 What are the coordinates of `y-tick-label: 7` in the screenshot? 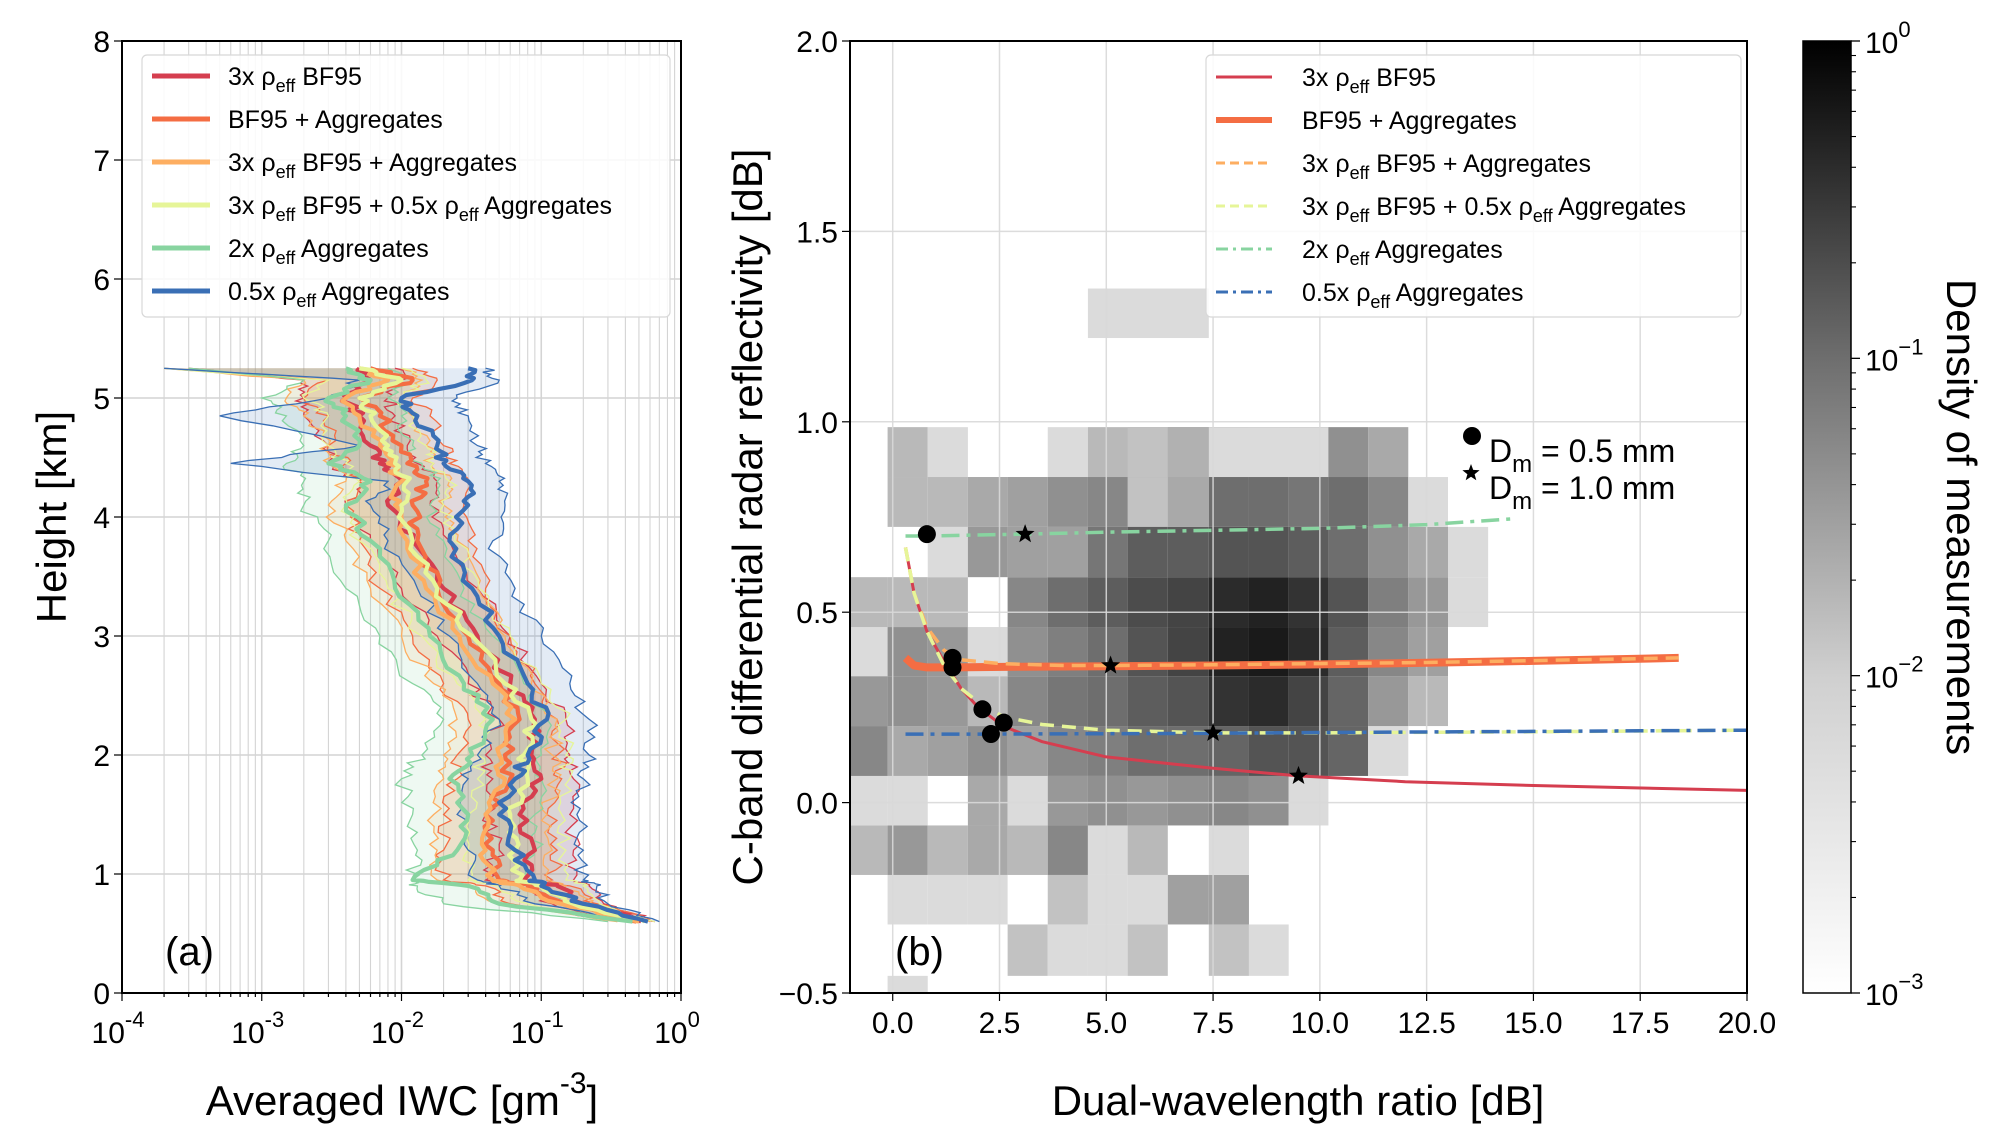 It's located at (101, 161).